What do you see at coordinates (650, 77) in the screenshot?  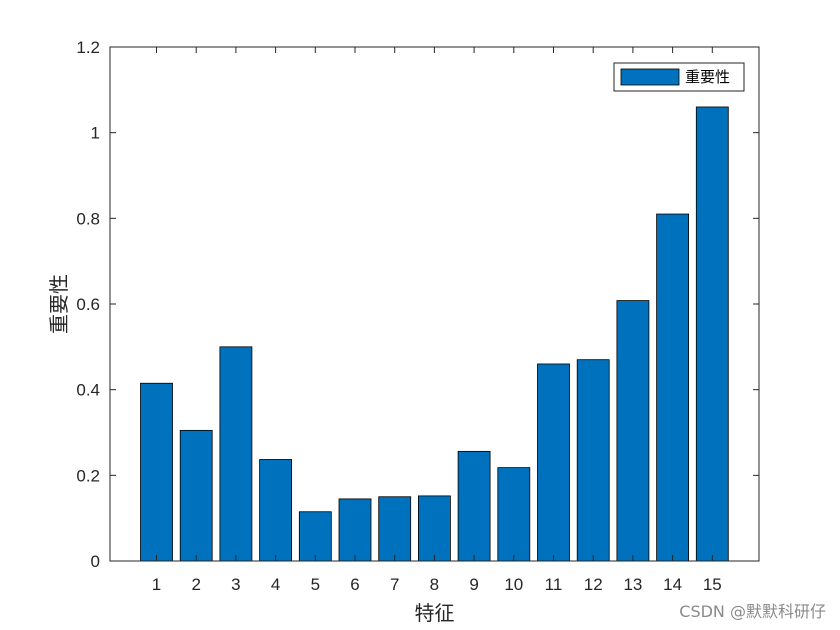 I see `legend-swatch` at bounding box center [650, 77].